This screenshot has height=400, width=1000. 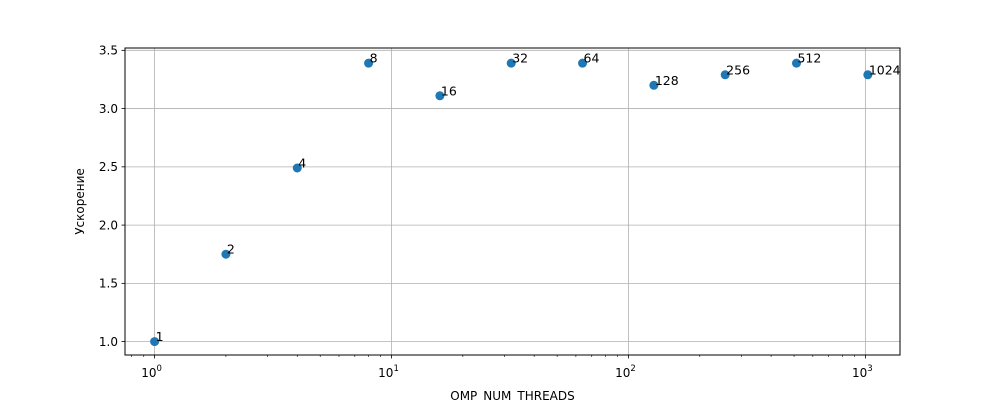 I want to click on data-point-label: 16, so click(x=449, y=90).